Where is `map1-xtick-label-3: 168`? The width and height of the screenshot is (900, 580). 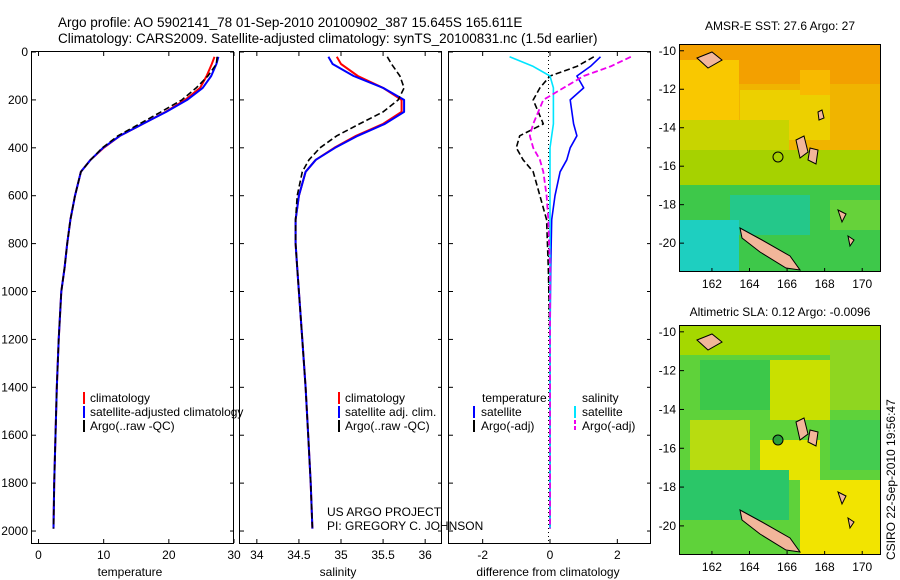
map1-xtick-label-3: 168 is located at coordinates (825, 567).